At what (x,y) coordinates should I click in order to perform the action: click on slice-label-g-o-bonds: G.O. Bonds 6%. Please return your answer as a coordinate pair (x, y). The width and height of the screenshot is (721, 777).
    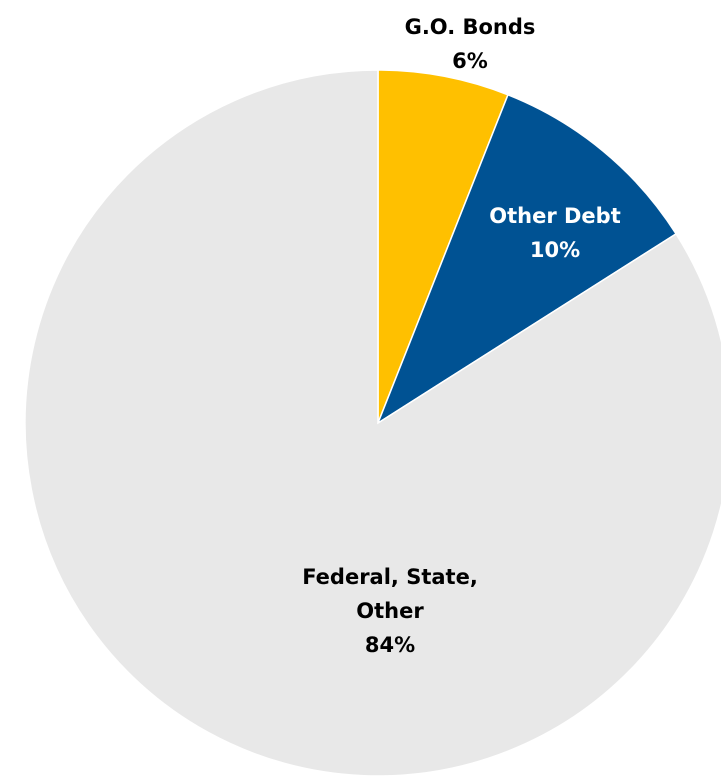
    Looking at the image, I should click on (470, 44).